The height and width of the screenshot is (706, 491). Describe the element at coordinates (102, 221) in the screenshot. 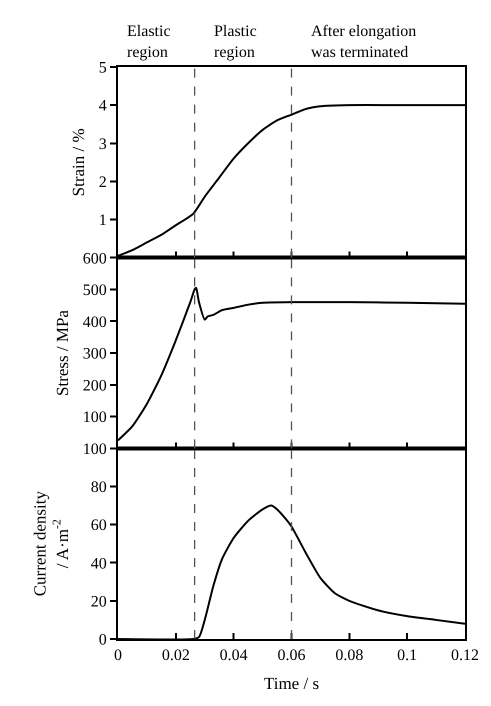

I see `y-tick-label: 1` at that location.